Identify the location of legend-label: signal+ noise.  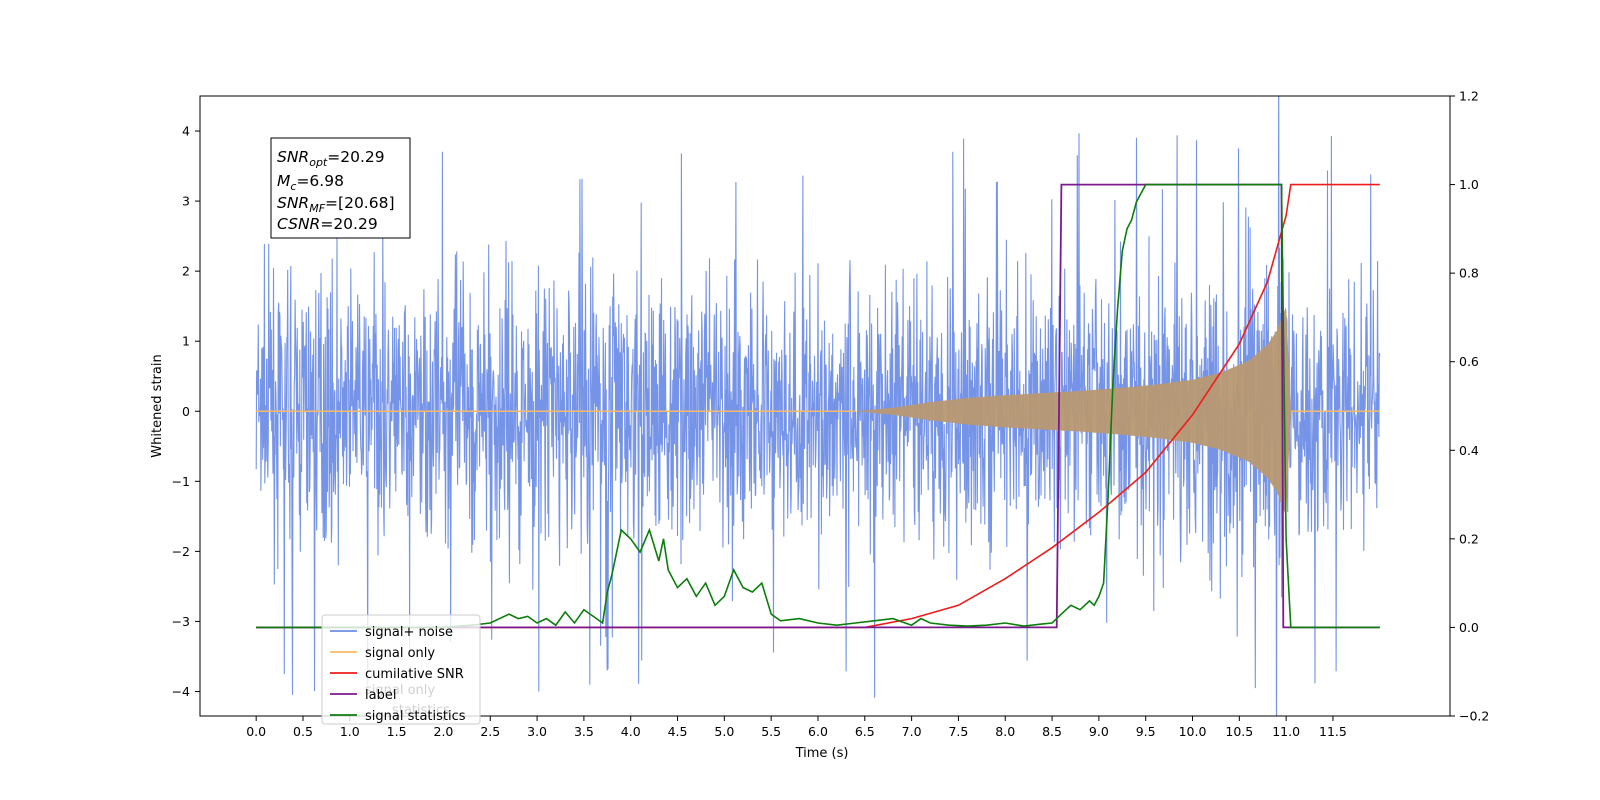
(409, 632).